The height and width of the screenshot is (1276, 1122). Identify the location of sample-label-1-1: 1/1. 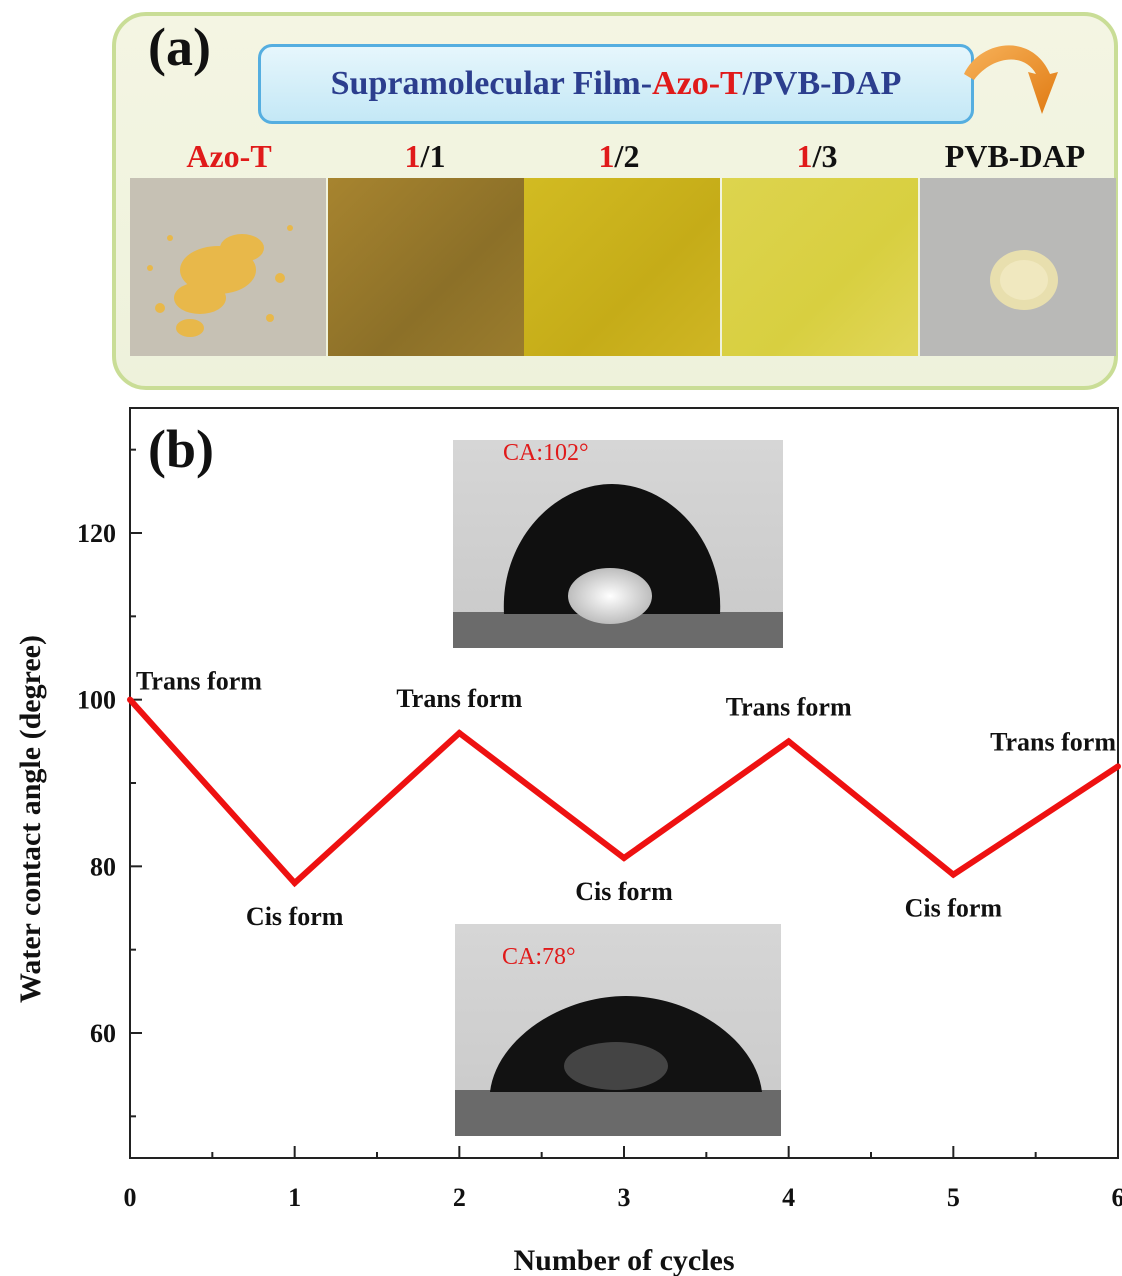
(425, 156).